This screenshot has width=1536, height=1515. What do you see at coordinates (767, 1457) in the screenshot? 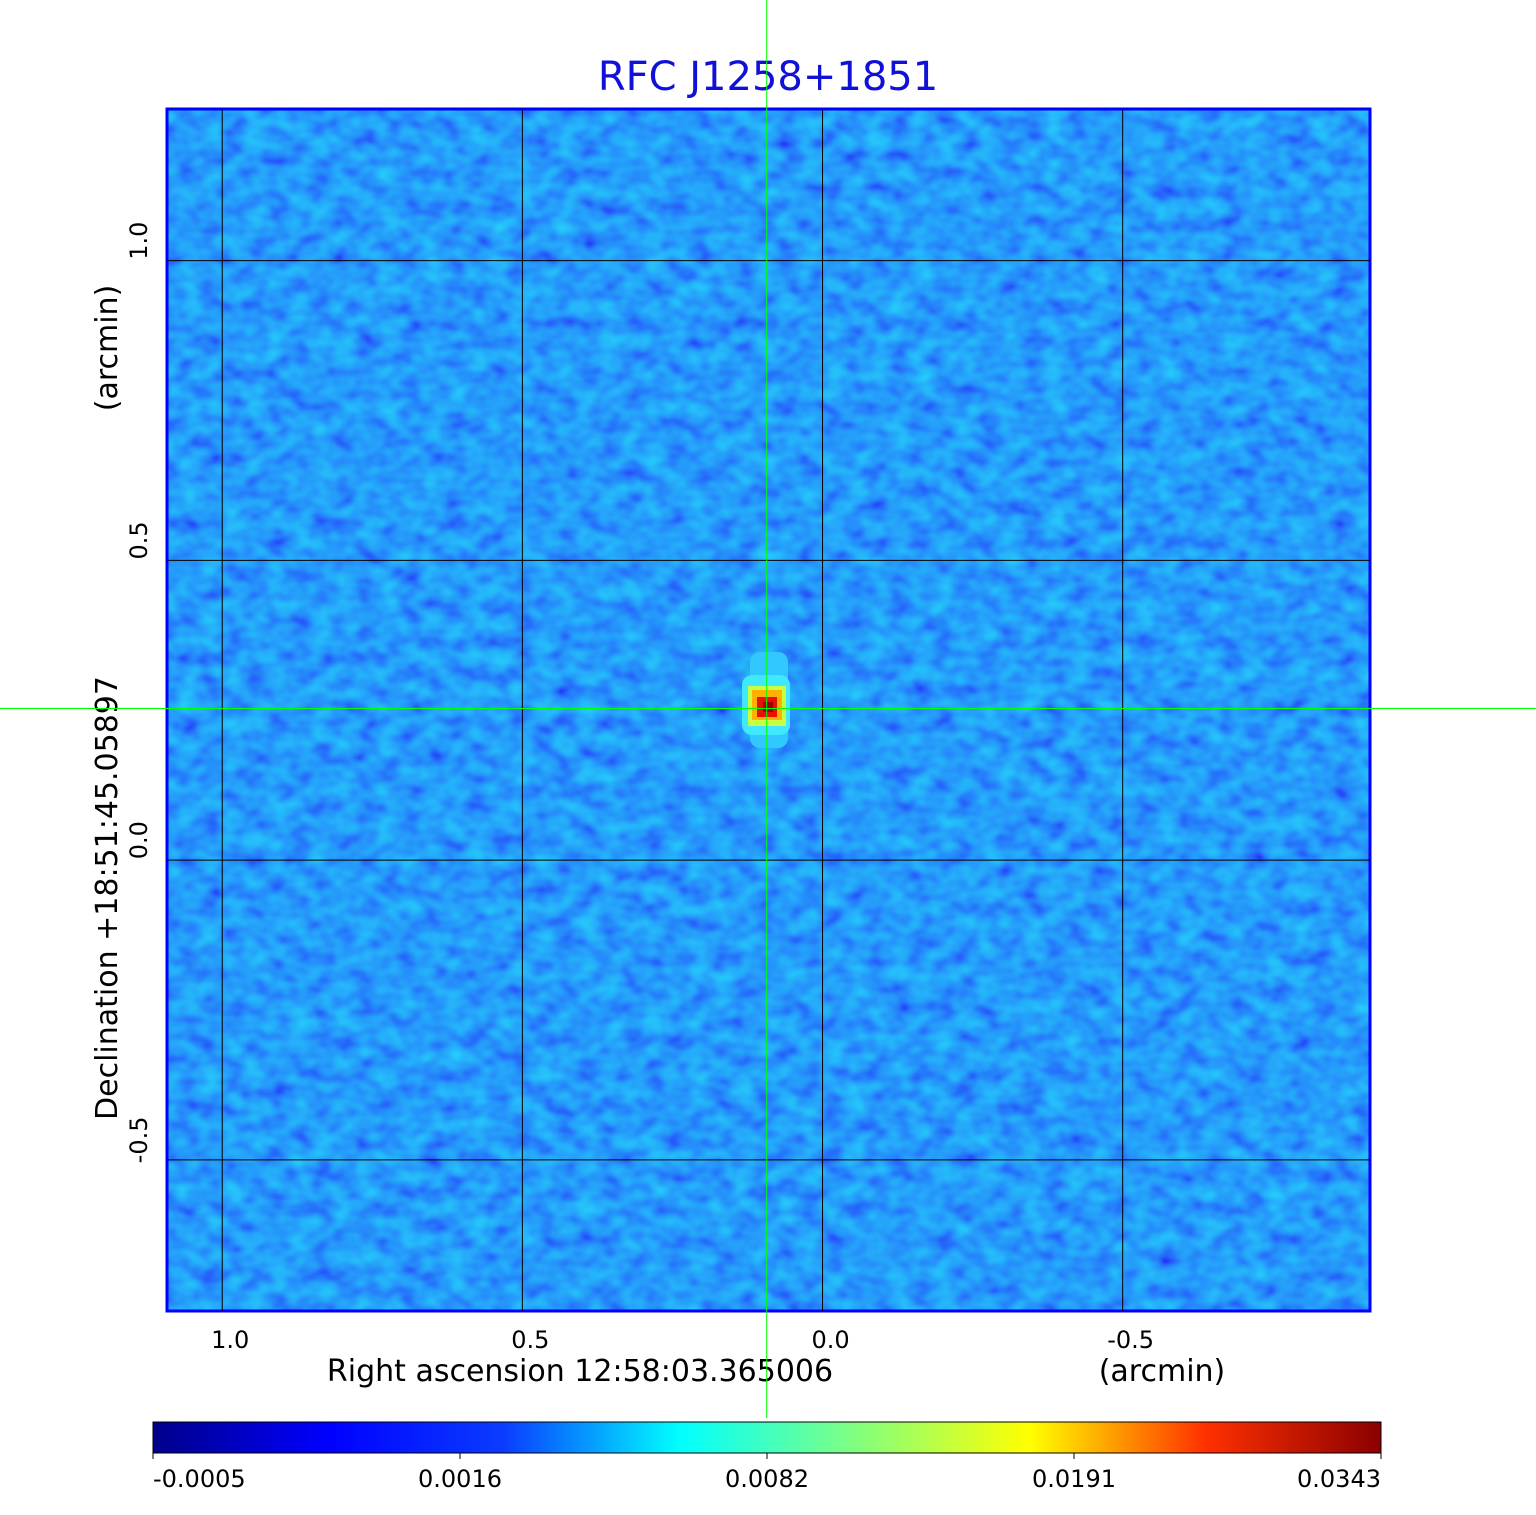
I see `colorbar: -0.0005 0.0016 0.0082 0.0191 0.0343` at bounding box center [767, 1457].